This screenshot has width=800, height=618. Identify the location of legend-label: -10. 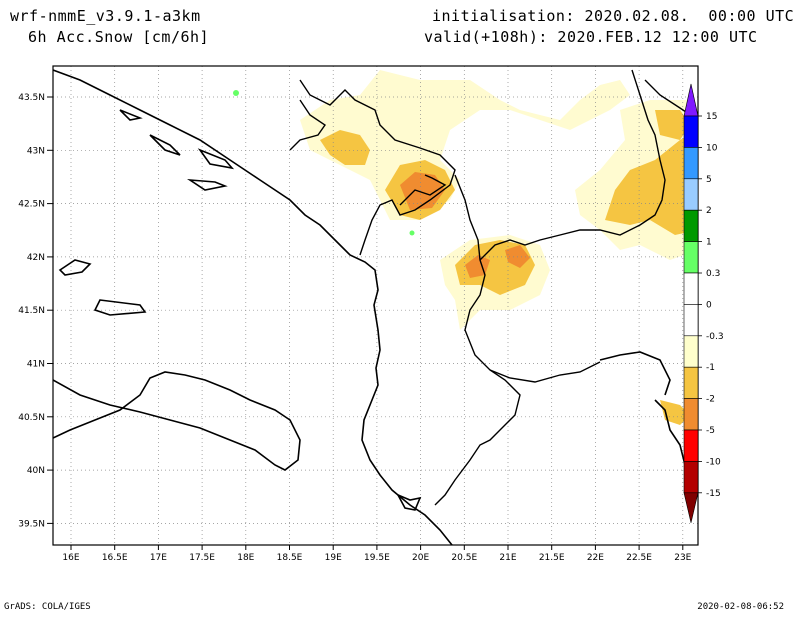
(713, 462).